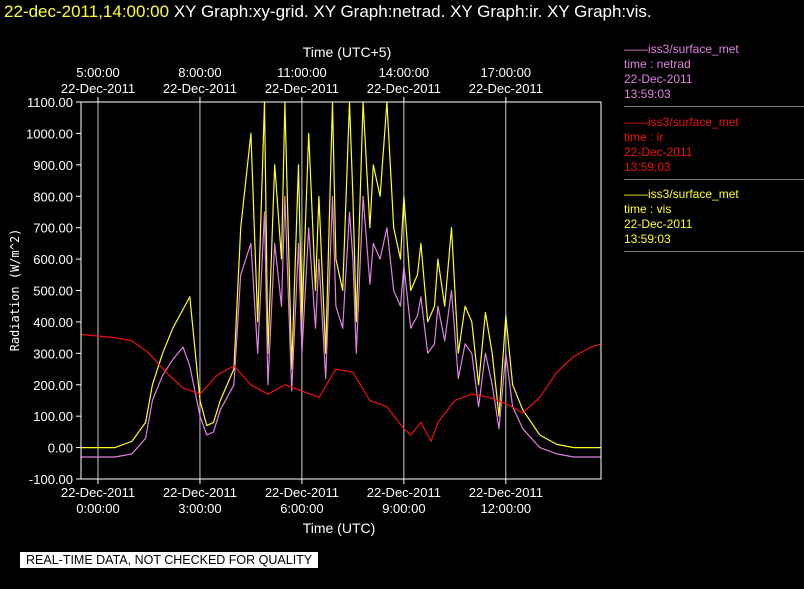  What do you see at coordinates (339, 528) in the screenshot?
I see `x-axis-label: Time (UTC)` at bounding box center [339, 528].